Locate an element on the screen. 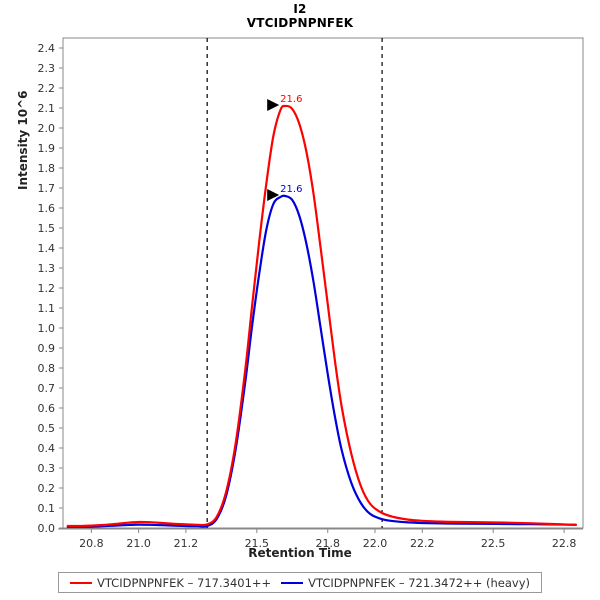  legend-entry-light: VTCIDPNPNFEK – 717.3401++ is located at coordinates (170, 582).